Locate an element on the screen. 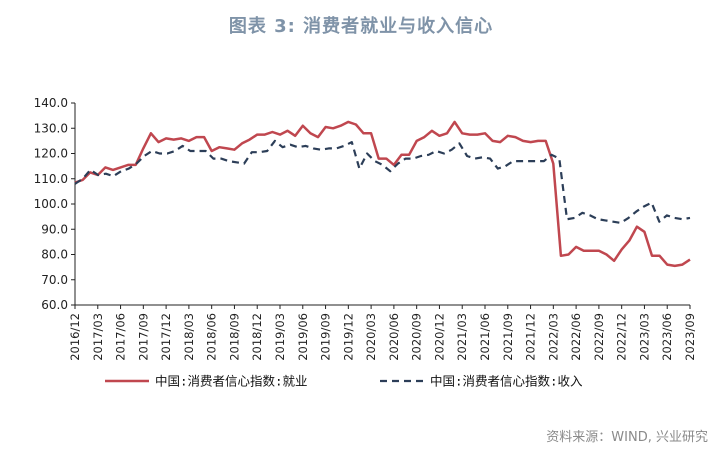  x-tick-label: 2023/03 is located at coordinates (644, 337).